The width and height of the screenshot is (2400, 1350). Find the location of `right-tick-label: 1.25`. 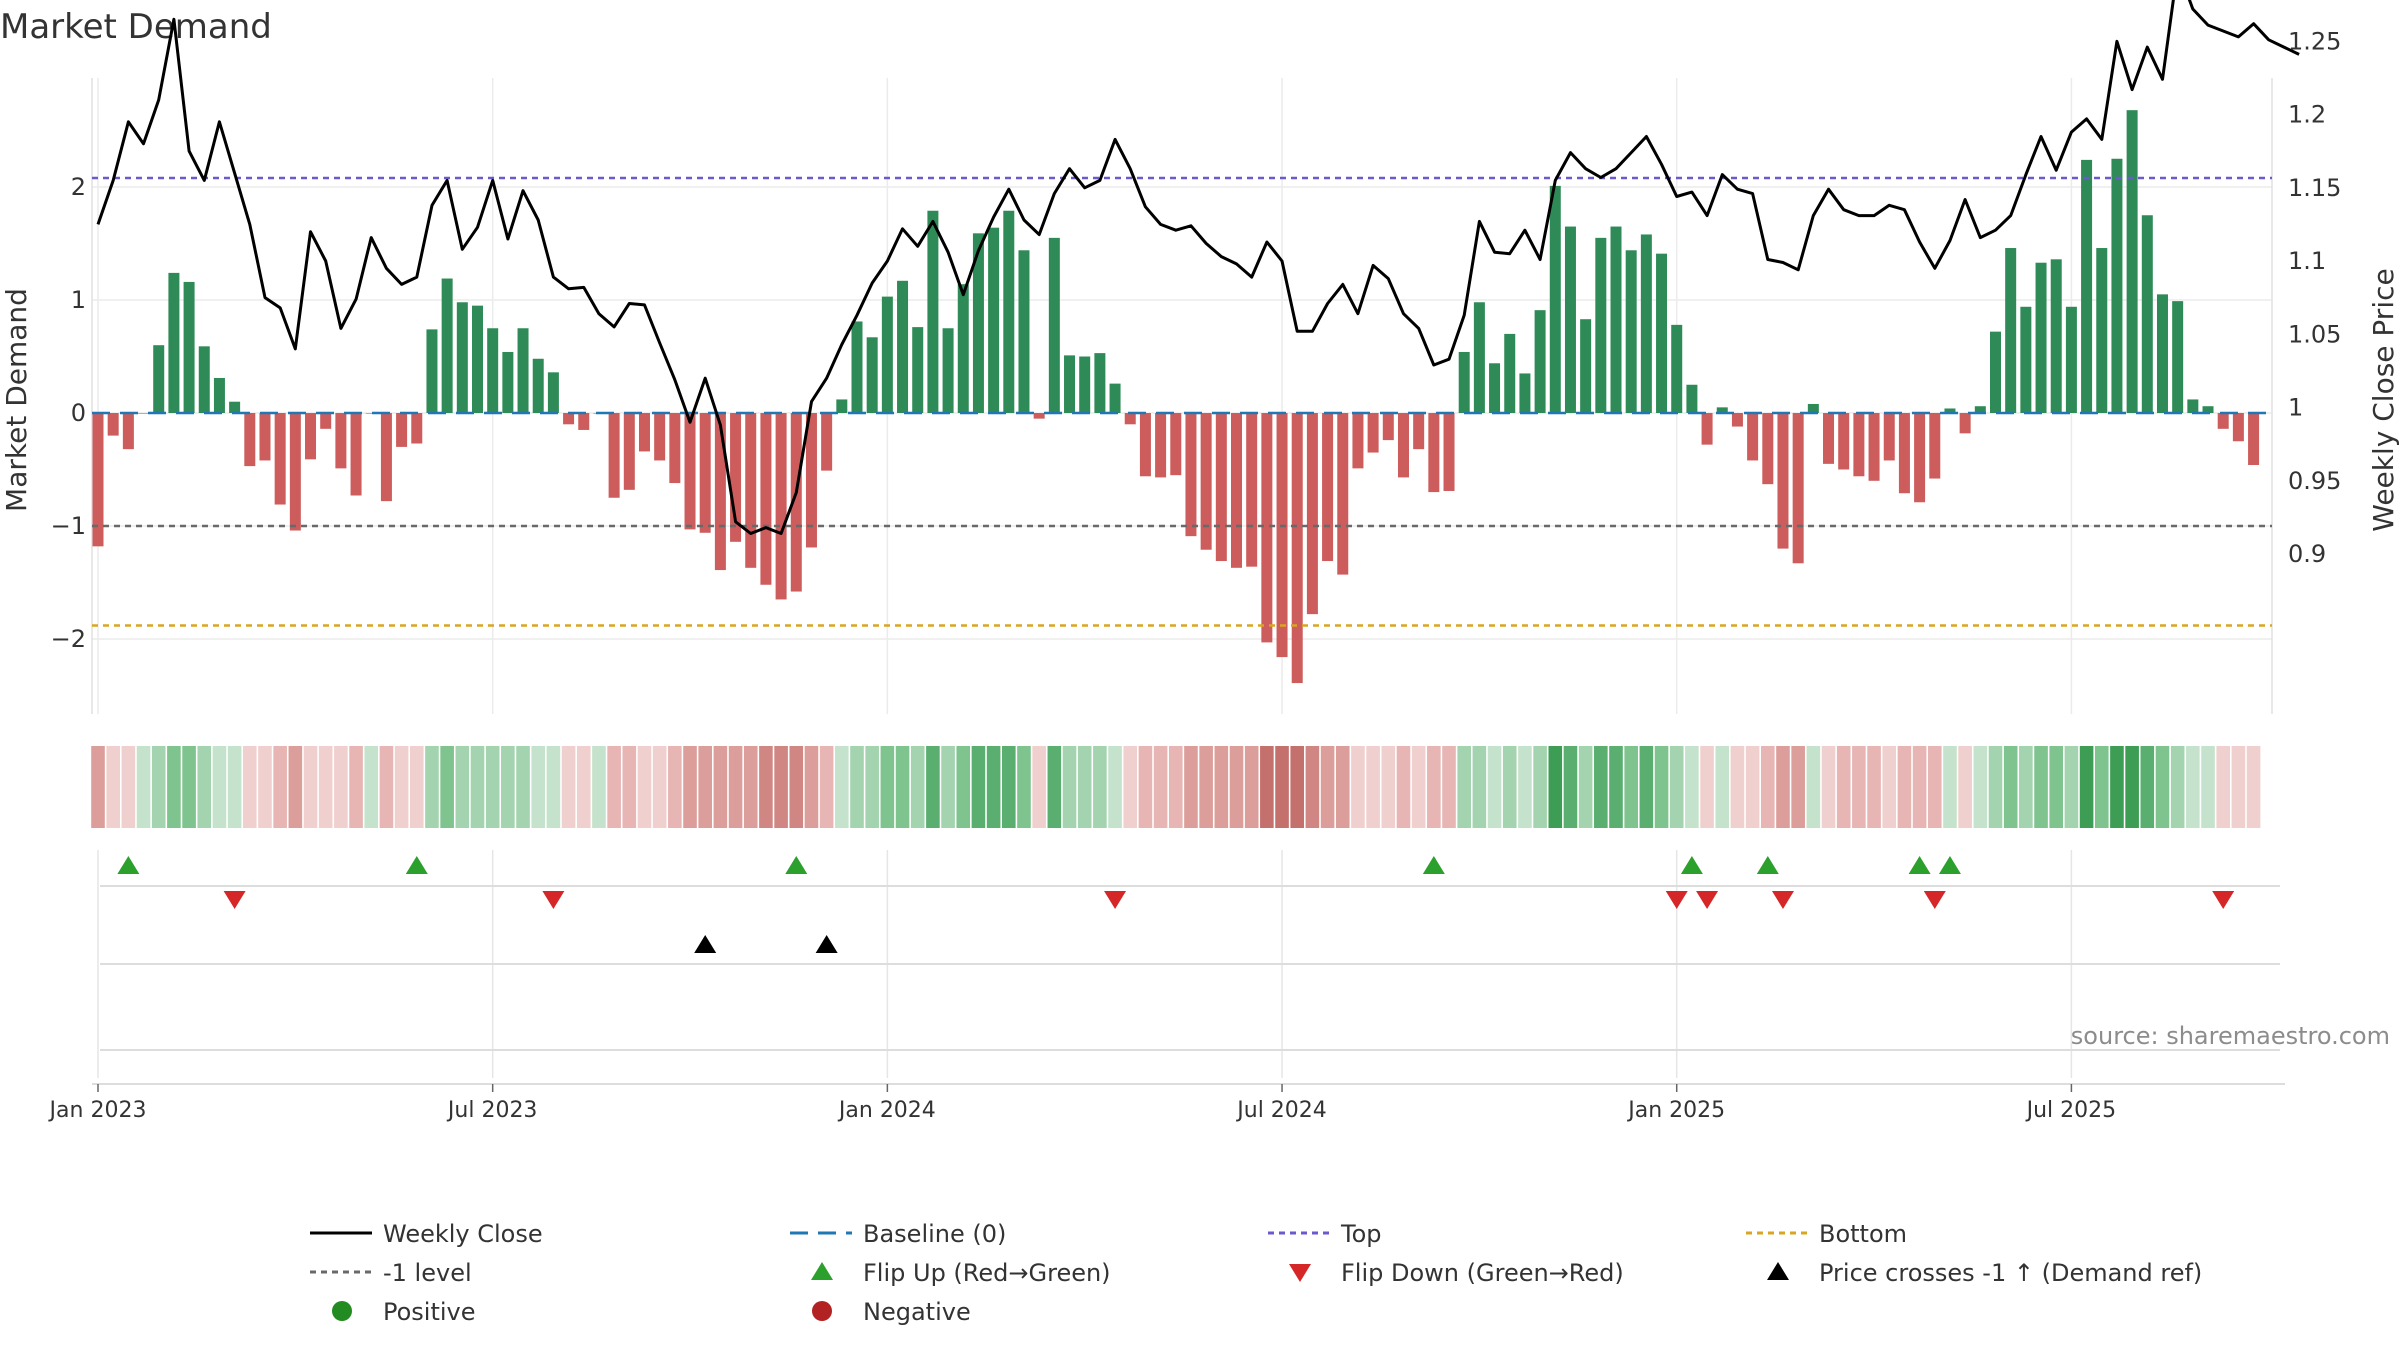

right-tick-label: 1.25 is located at coordinates (2314, 41).